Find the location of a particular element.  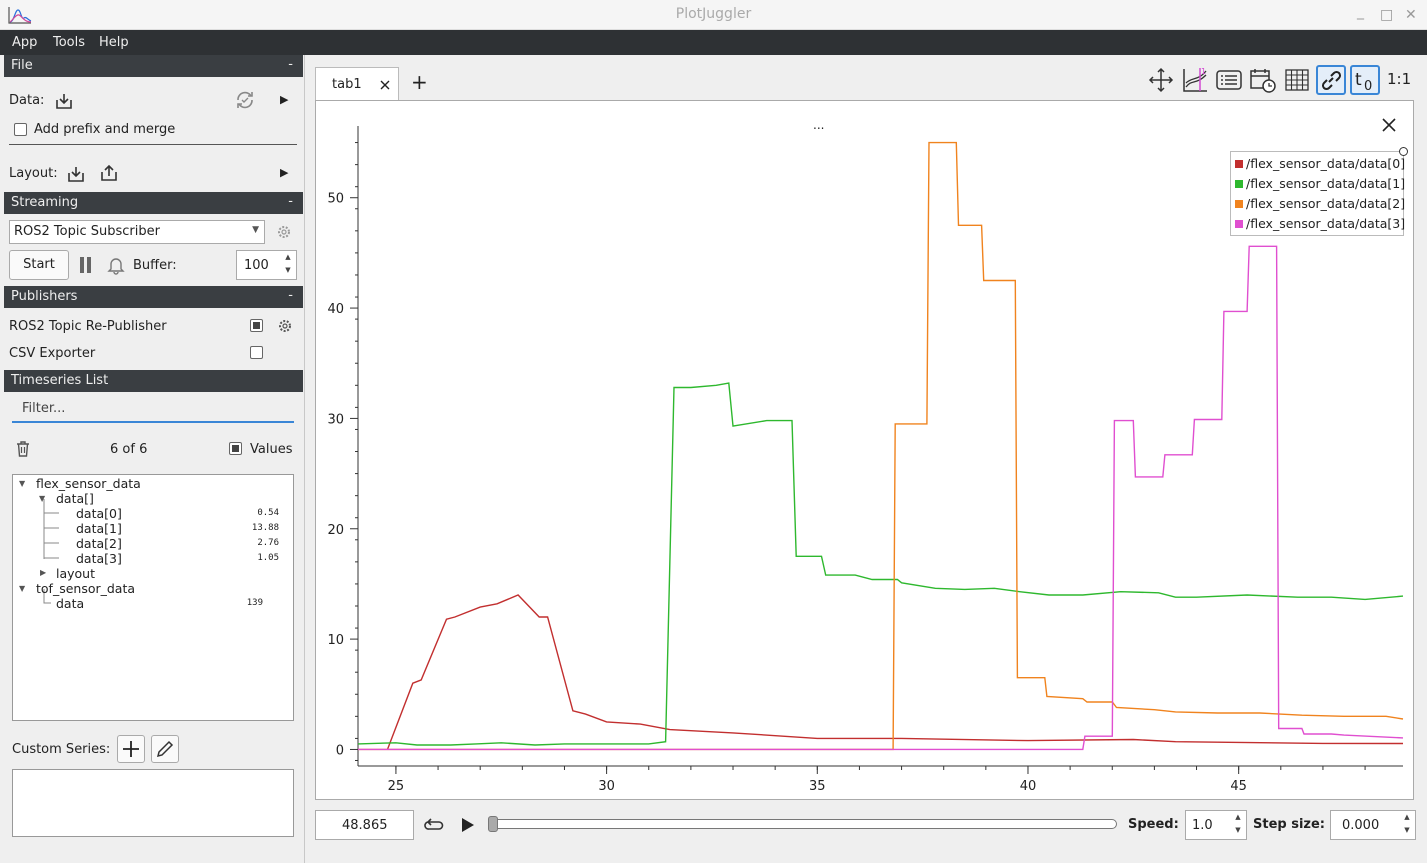

speed-value: 1.0 is located at coordinates (1202, 825).